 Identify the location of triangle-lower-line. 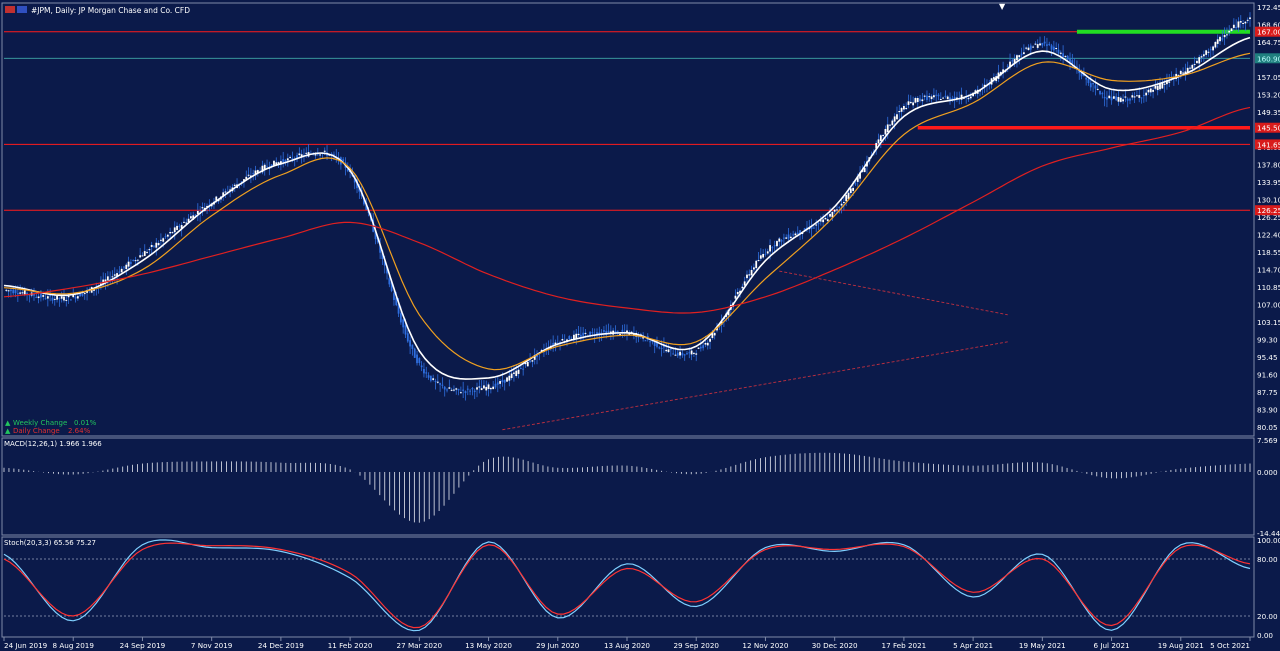
(755, 386).